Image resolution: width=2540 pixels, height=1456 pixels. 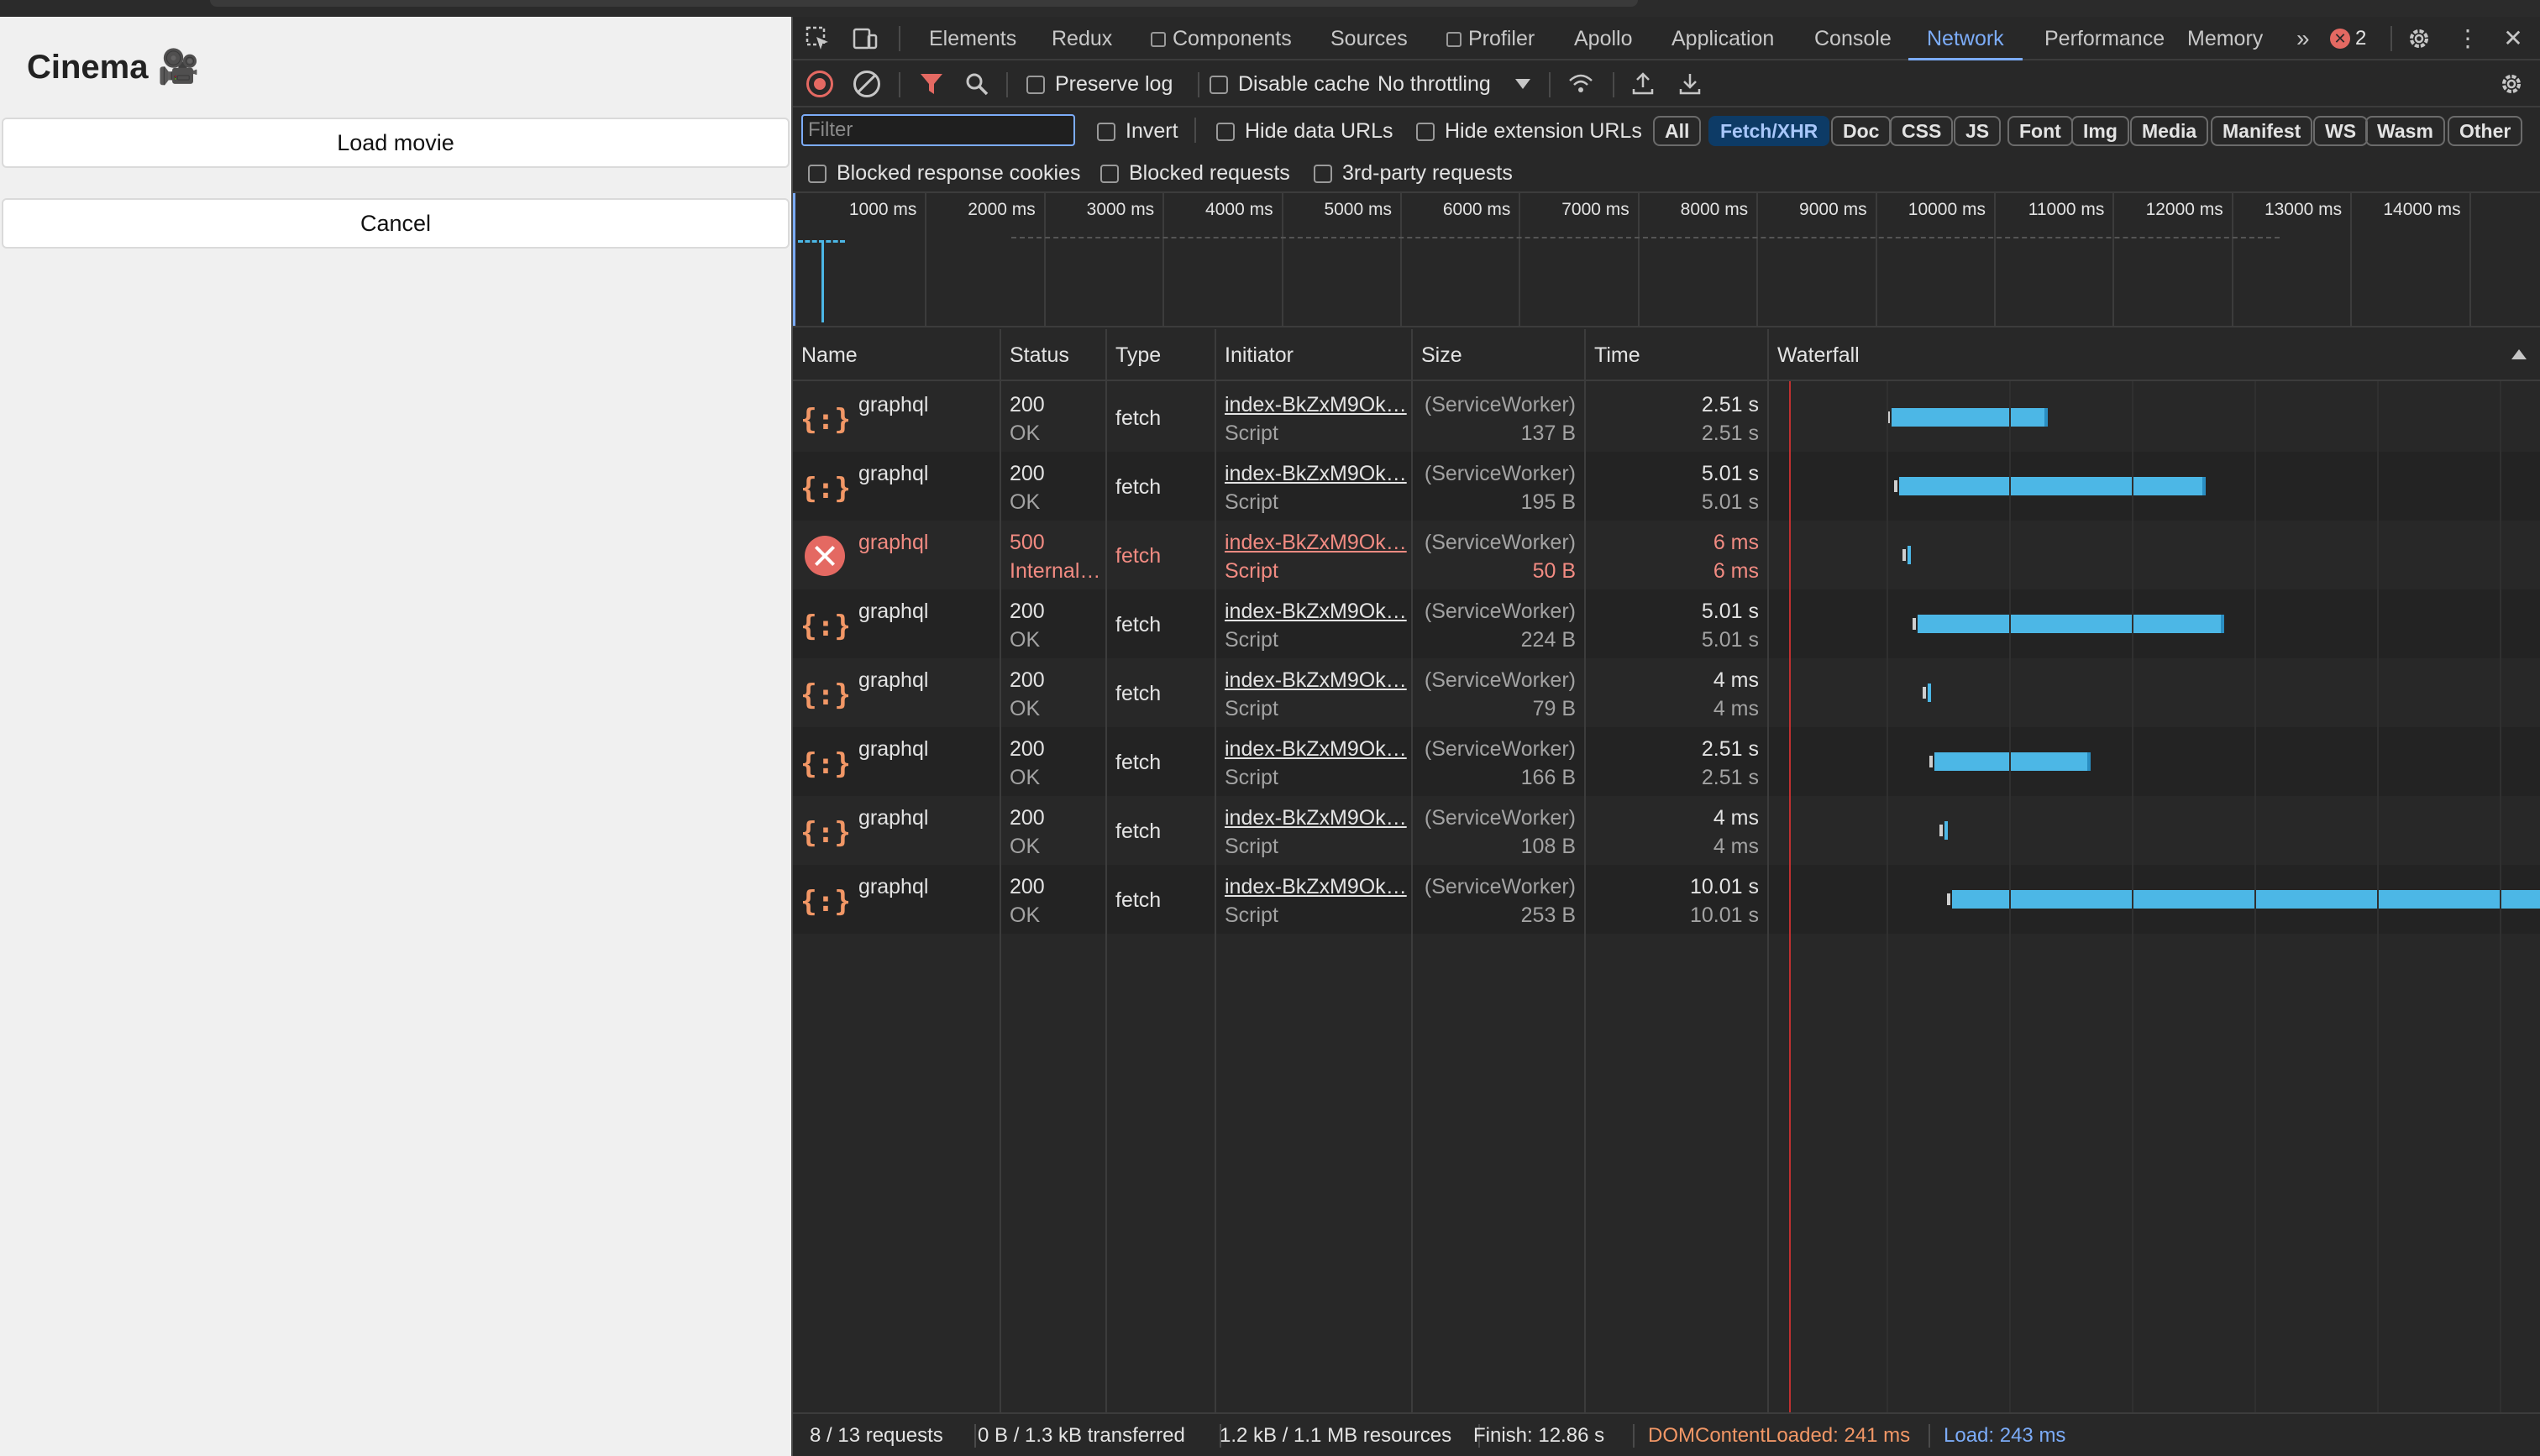 I want to click on chevron-down-icon, so click(x=1522, y=84).